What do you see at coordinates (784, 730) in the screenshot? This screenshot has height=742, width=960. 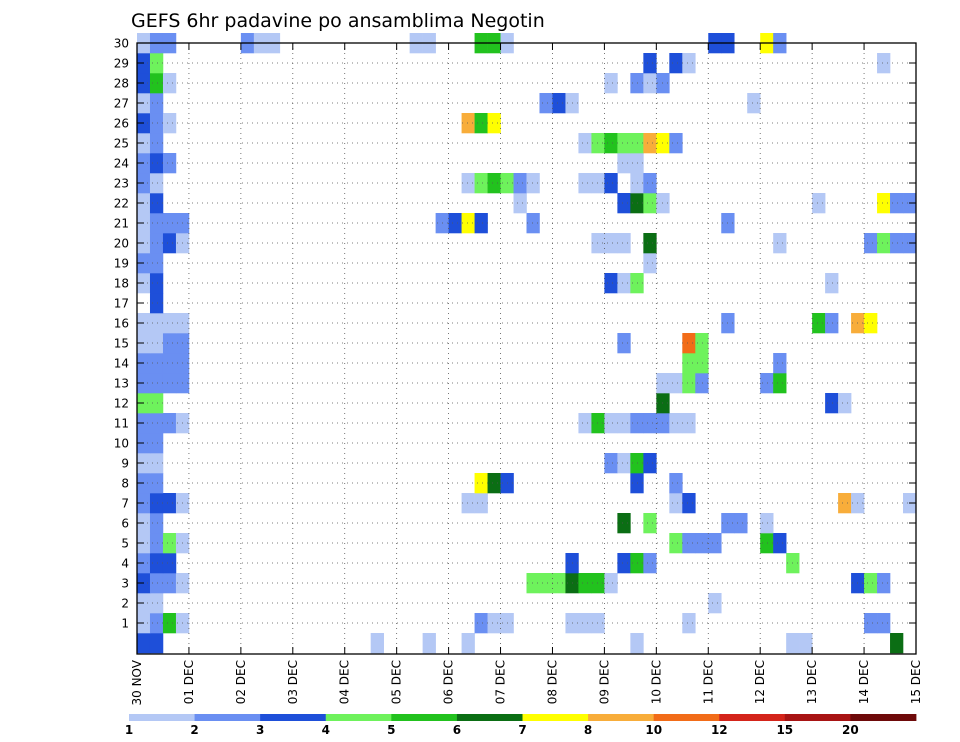 I see `colorbar-label: 15` at bounding box center [784, 730].